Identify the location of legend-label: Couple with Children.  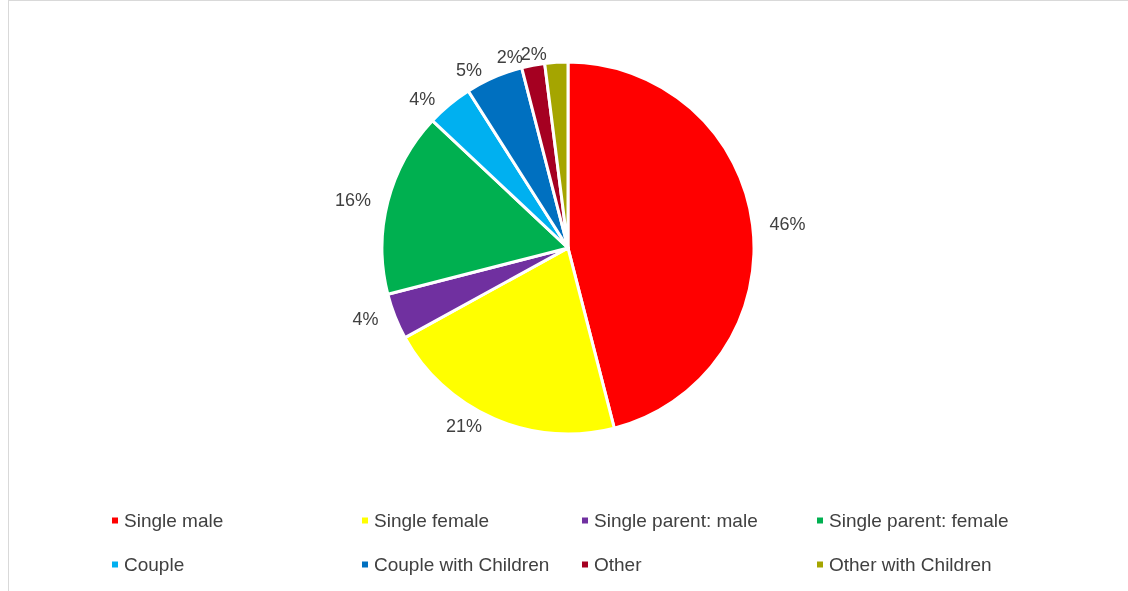
(462, 564).